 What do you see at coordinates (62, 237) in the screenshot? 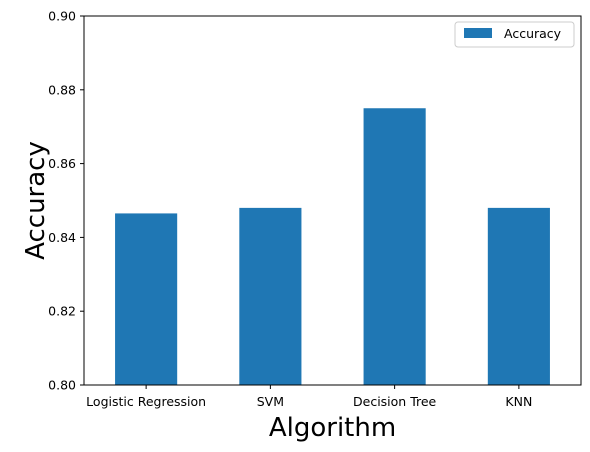
I see `y-tick-label: 0.84` at bounding box center [62, 237].